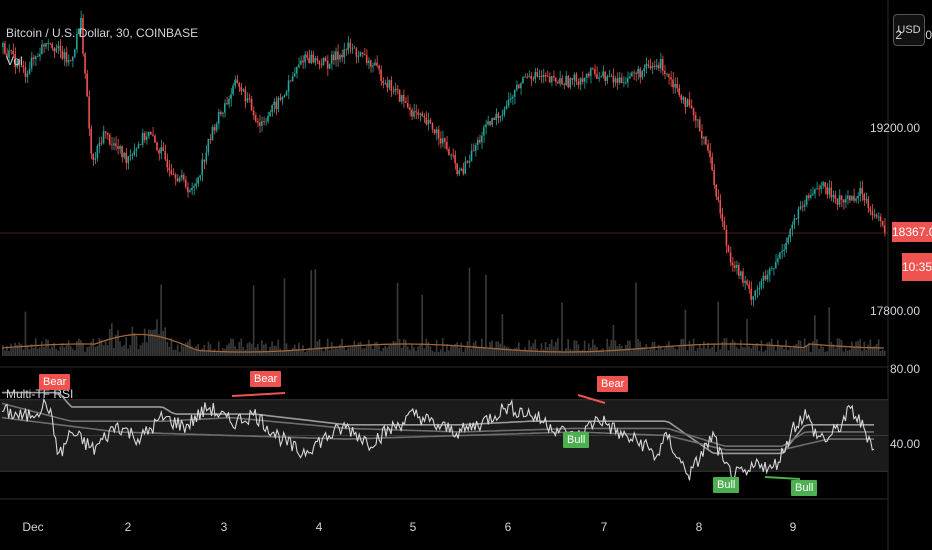  I want to click on time-axis-tick: 3, so click(224, 527).